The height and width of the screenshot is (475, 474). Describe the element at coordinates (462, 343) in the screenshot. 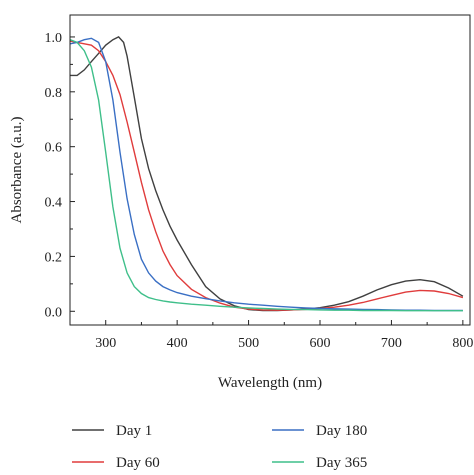

I see `x-tick-label: 800` at that location.